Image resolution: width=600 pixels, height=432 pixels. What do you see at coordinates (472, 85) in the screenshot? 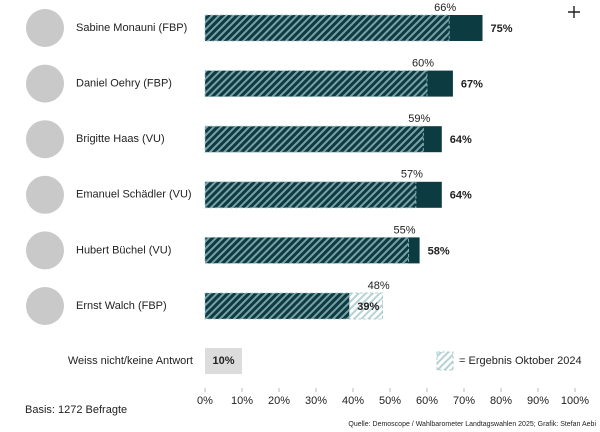
I see `value-label-current: 67%` at bounding box center [472, 85].